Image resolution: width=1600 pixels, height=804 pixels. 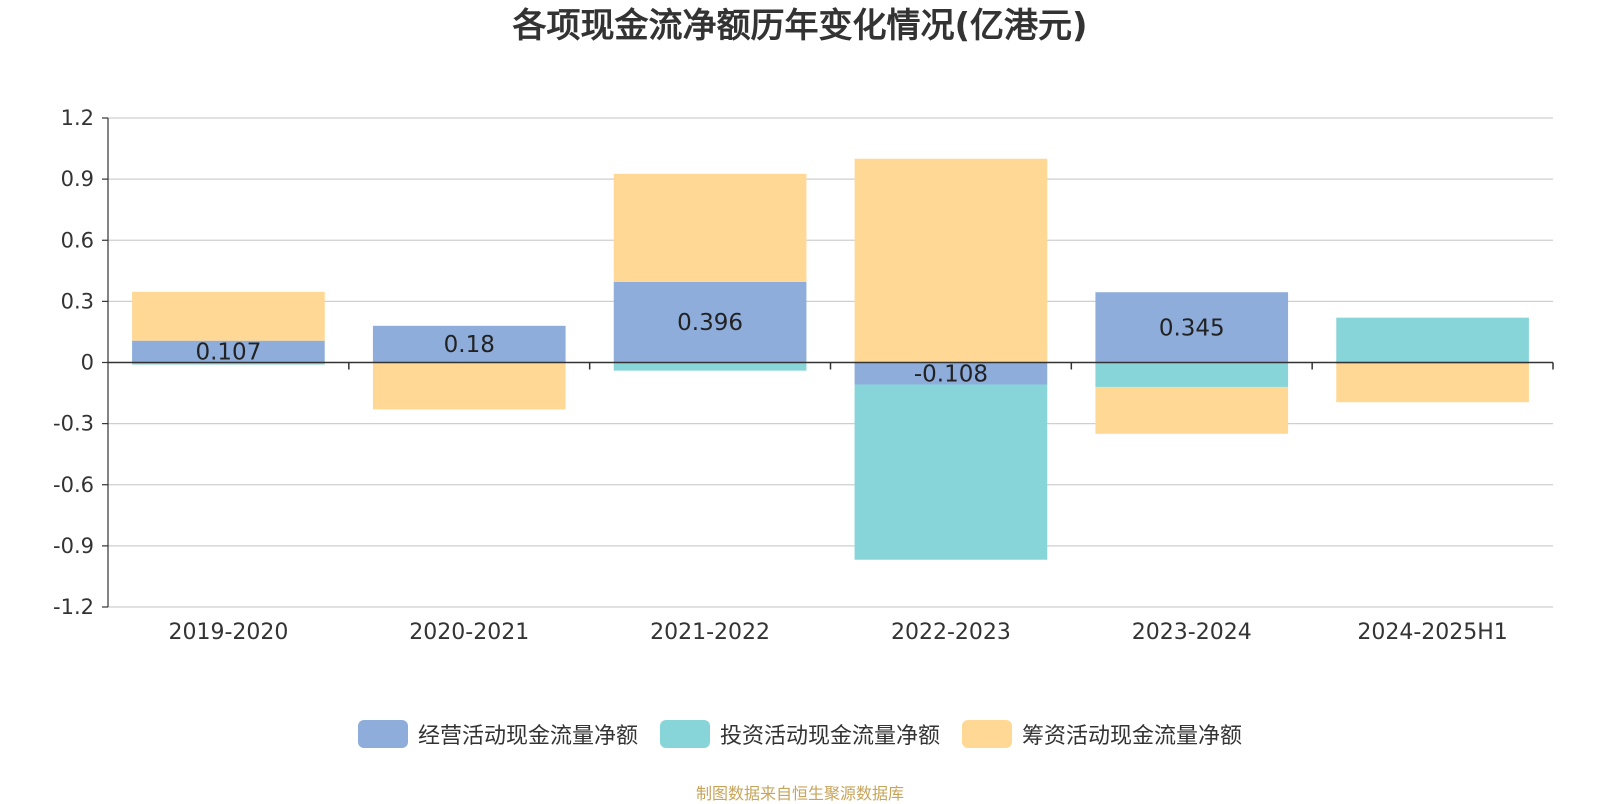 I want to click on x-category-label: 2021-2022, so click(x=710, y=632).